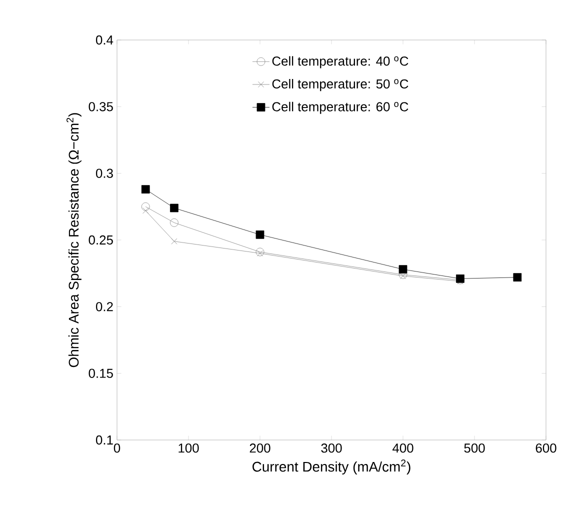 This screenshot has width=561, height=520. Describe the element at coordinates (100, 240) in the screenshot. I see `y-tick-label: 0.25` at that location.